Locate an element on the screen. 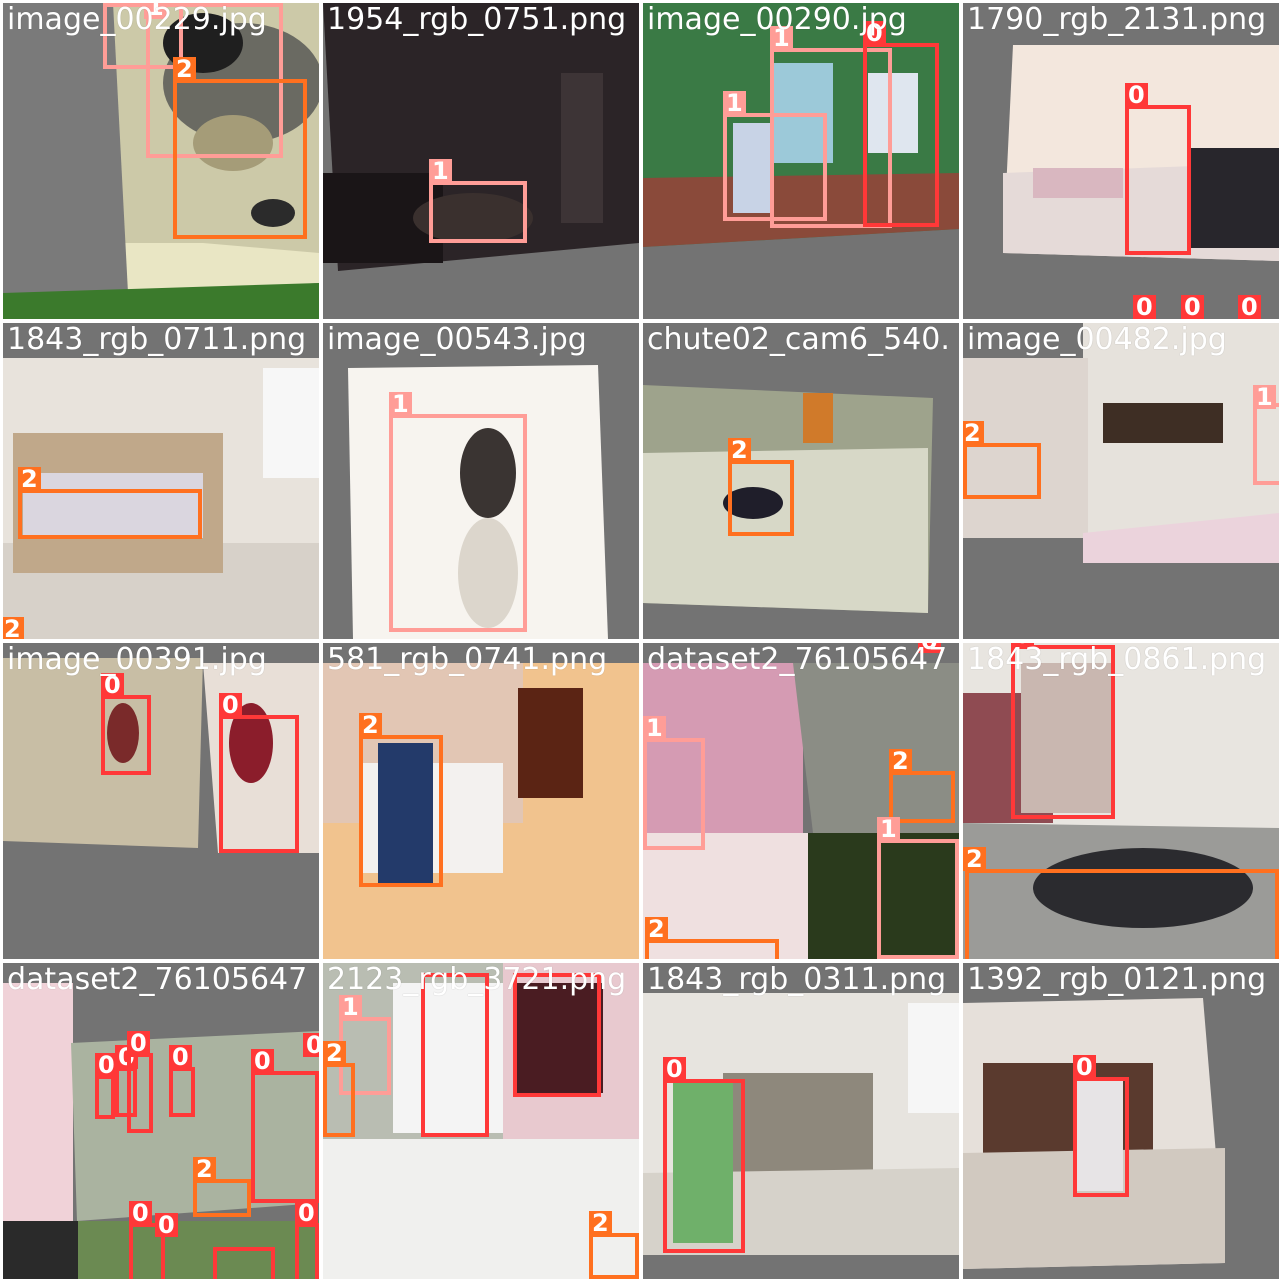  tile-2: 1 1954_rgb_0751.png is located at coordinates (481, 161).